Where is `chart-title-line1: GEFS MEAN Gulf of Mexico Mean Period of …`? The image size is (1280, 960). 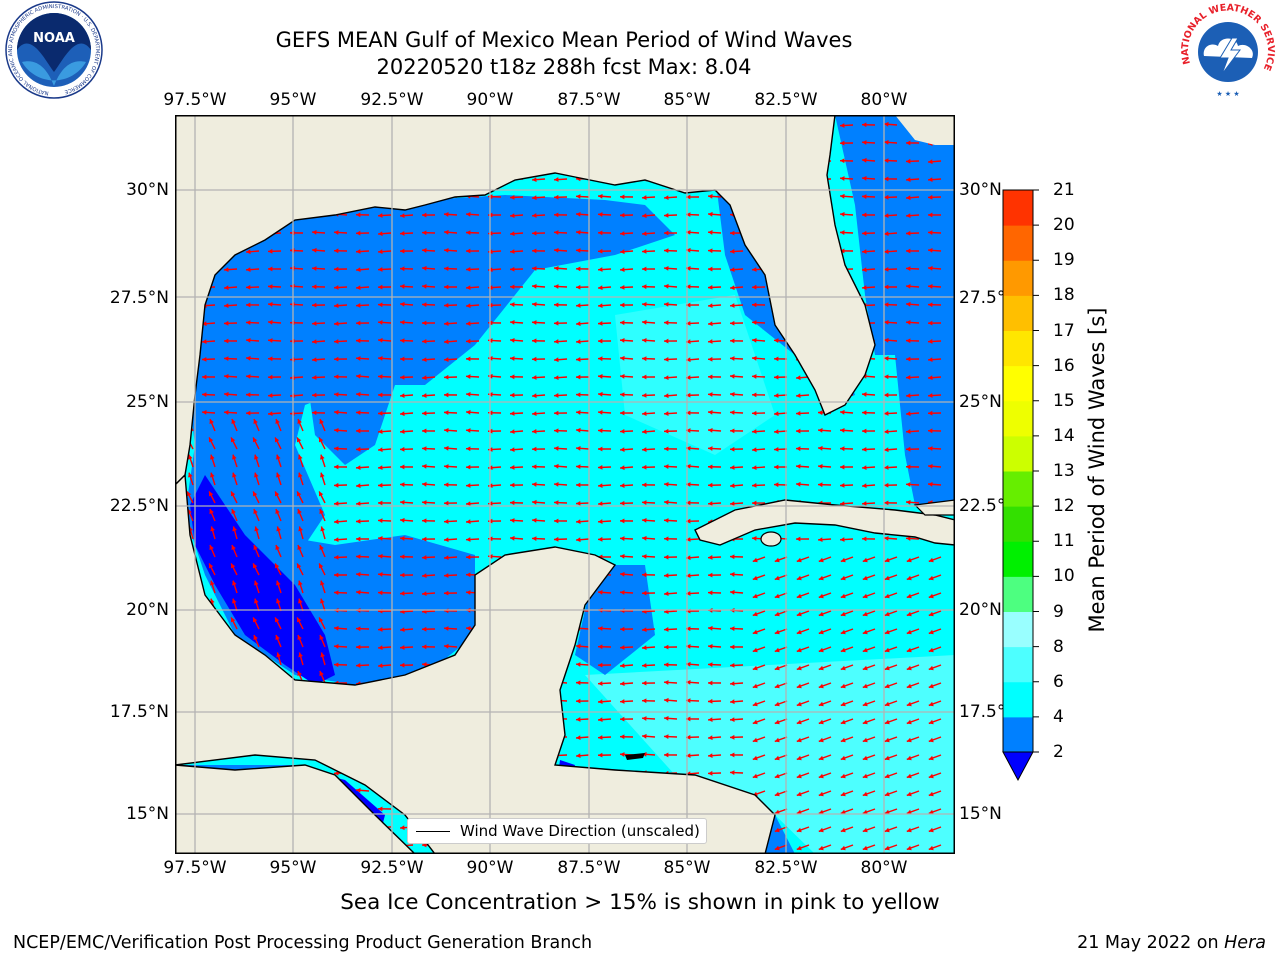
chart-title-line1: GEFS MEAN Gulf of Mexico Mean Period of … is located at coordinates (564, 40).